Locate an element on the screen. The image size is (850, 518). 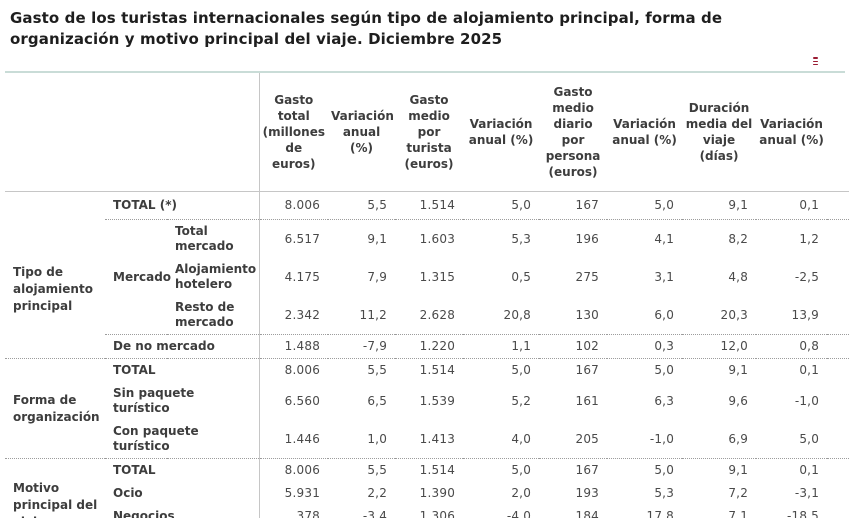
data-cell: 20,8 is located at coordinates (501, 316).